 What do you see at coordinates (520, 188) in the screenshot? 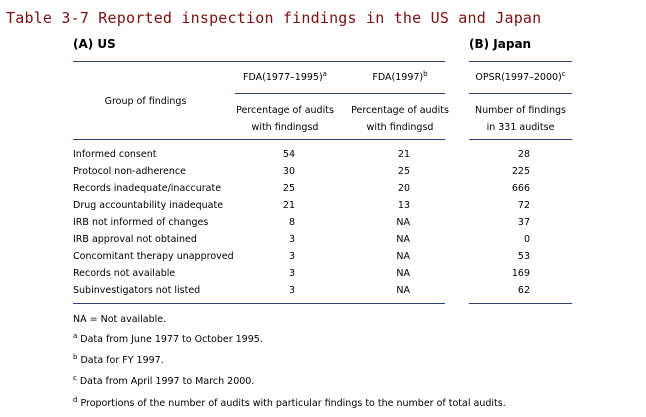
I see `cell-opsr: 666` at bounding box center [520, 188].